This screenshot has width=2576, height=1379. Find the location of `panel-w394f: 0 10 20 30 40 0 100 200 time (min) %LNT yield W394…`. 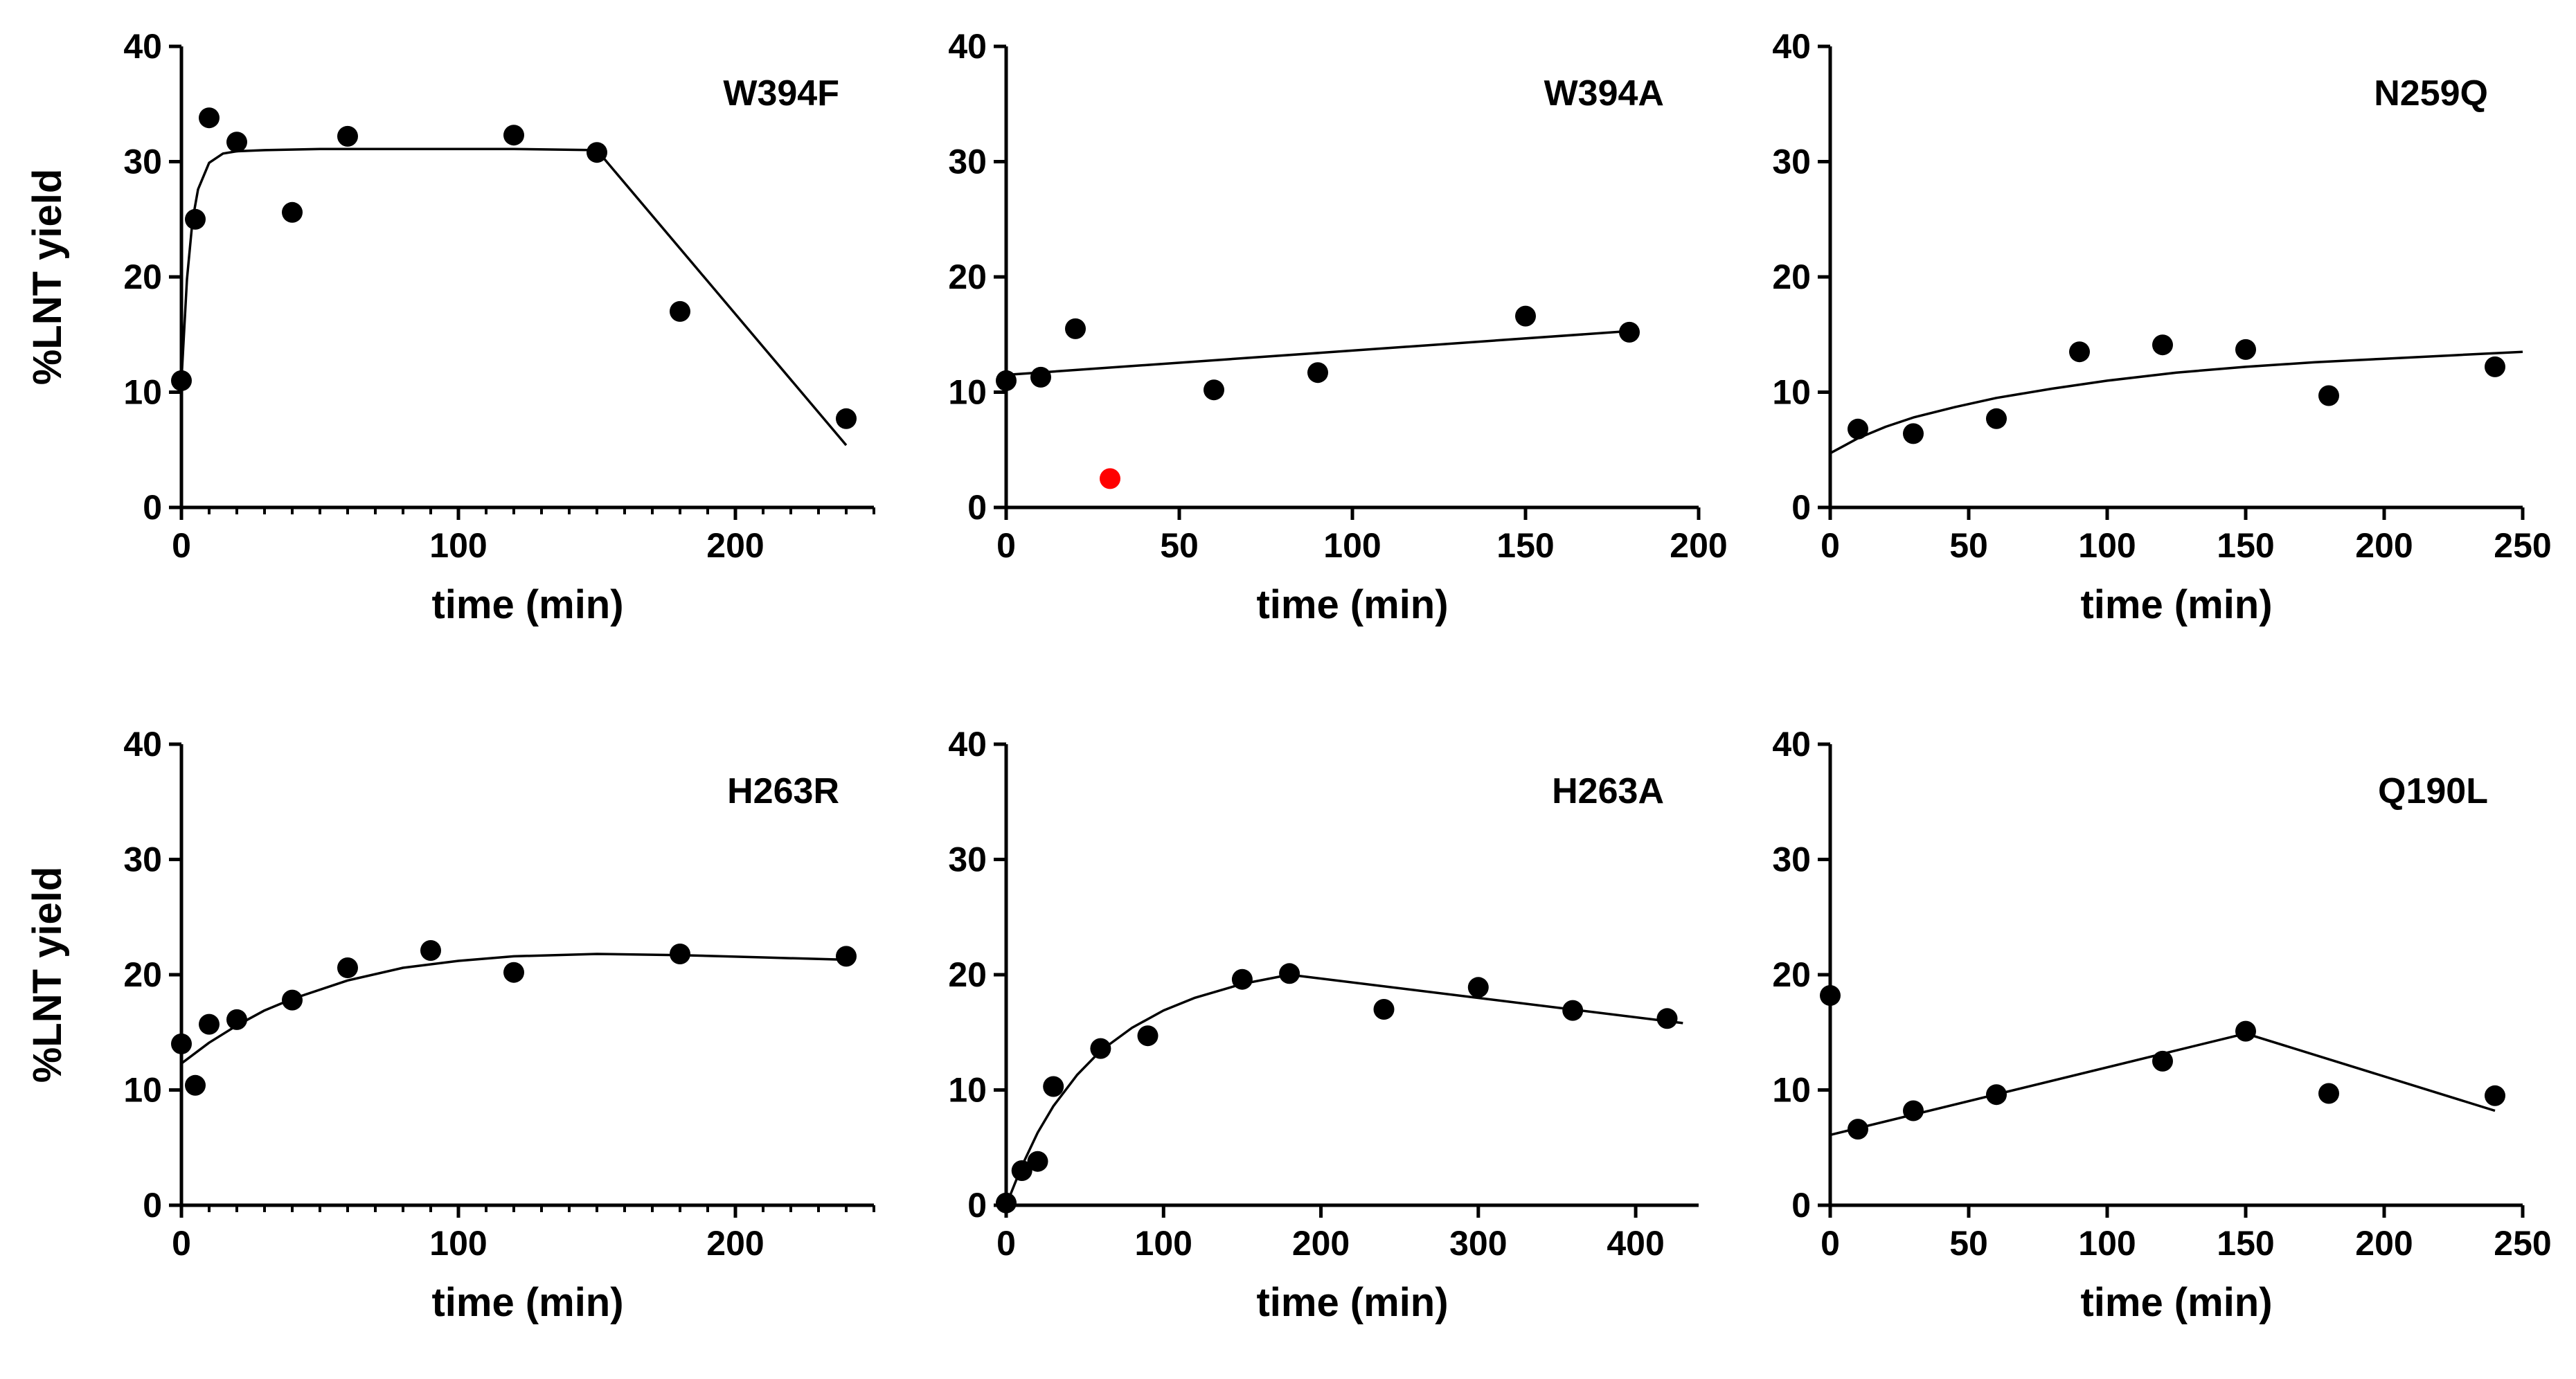

panel-w394f: 0 10 20 30 40 0 100 200 time (min) %LNT yield W394… is located at coordinates (450, 327).